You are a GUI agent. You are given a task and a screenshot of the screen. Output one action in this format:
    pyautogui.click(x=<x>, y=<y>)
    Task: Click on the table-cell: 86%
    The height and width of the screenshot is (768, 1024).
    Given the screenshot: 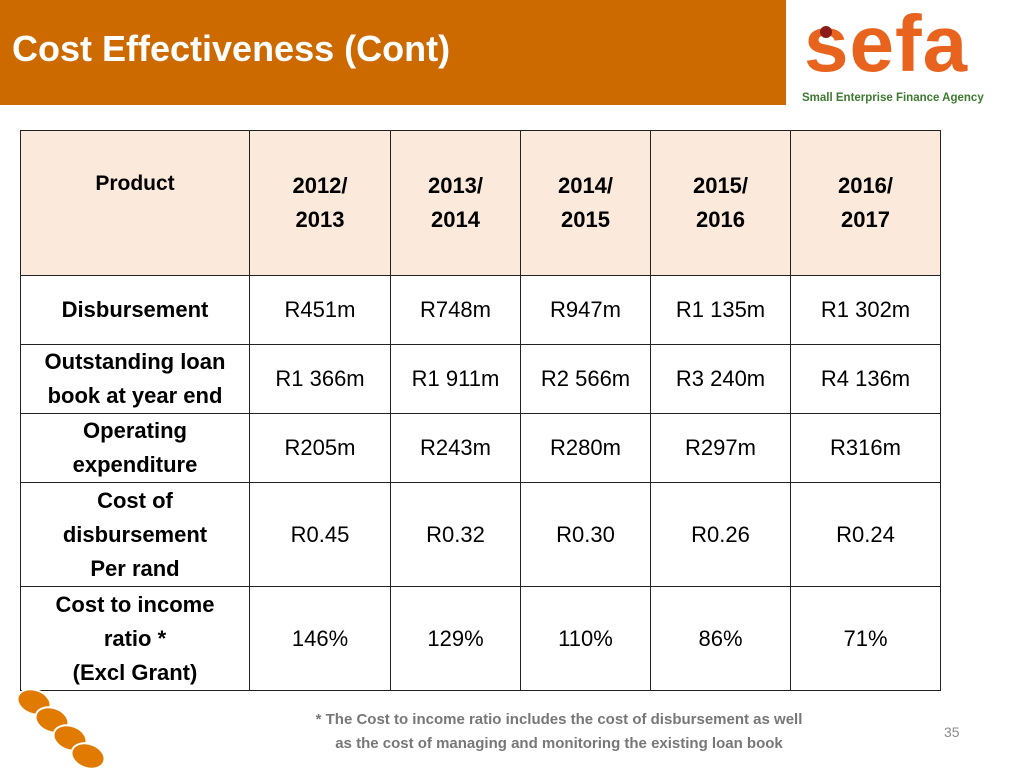 What is the action you would take?
    pyautogui.click(x=720, y=638)
    